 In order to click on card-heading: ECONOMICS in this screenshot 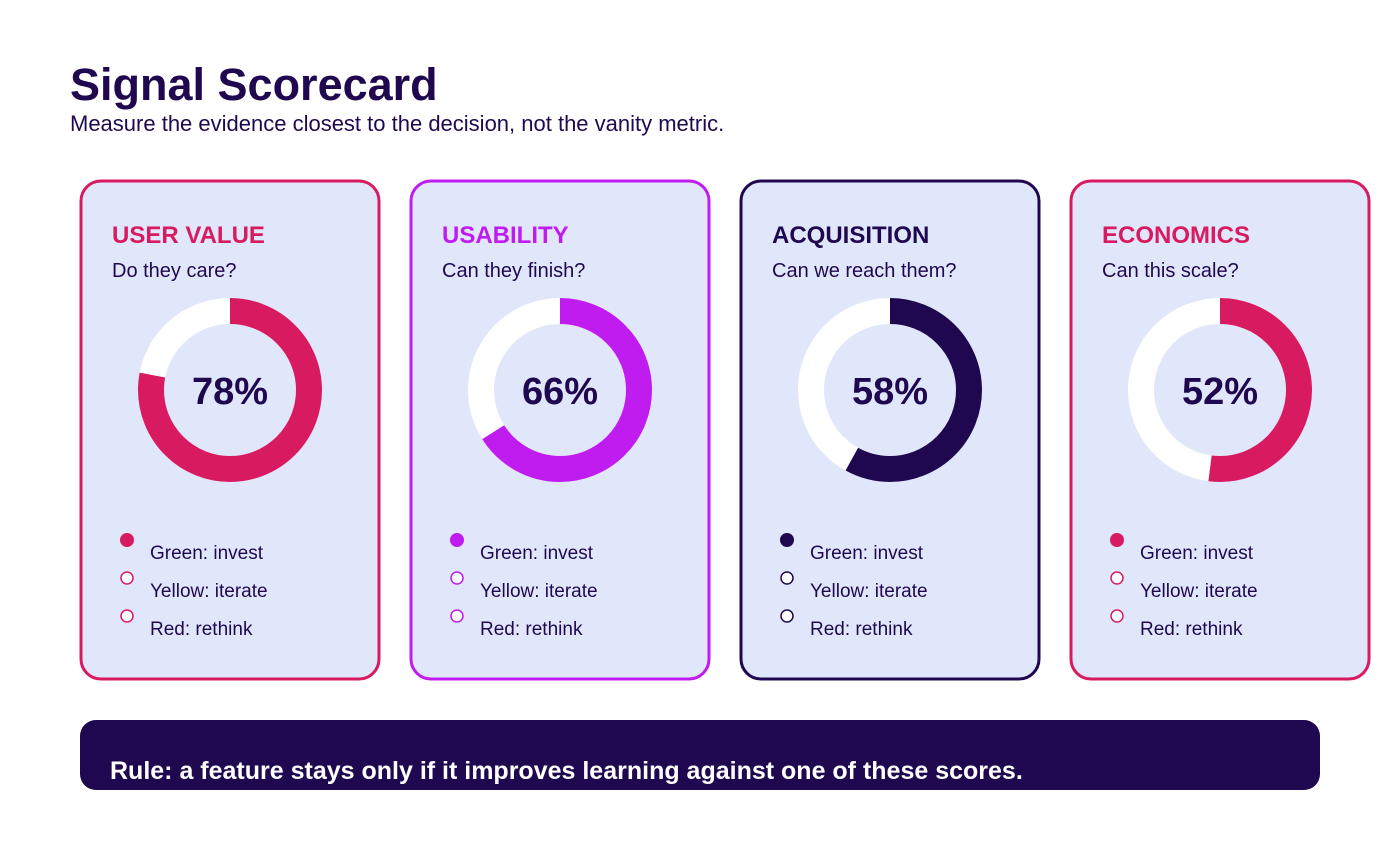, I will do `click(1176, 235)`.